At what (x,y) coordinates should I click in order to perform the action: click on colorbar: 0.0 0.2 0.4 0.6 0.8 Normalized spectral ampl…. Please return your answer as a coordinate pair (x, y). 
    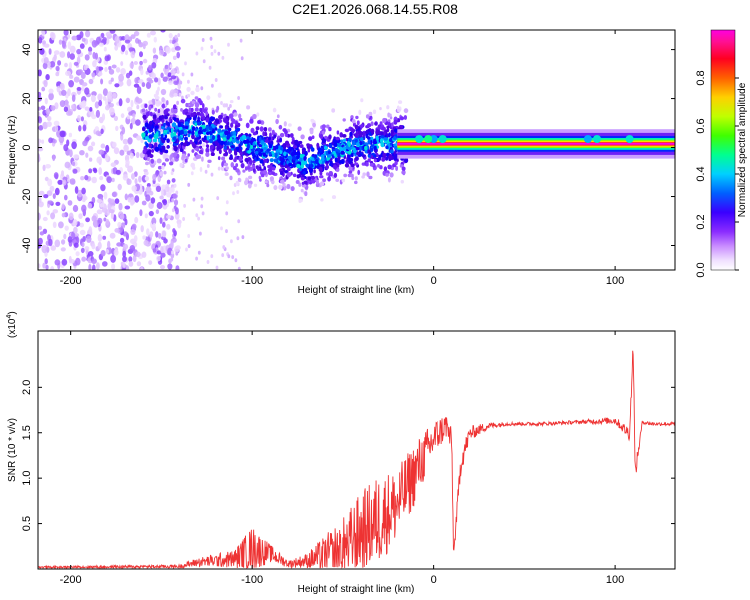
    Looking at the image, I should click on (721, 153).